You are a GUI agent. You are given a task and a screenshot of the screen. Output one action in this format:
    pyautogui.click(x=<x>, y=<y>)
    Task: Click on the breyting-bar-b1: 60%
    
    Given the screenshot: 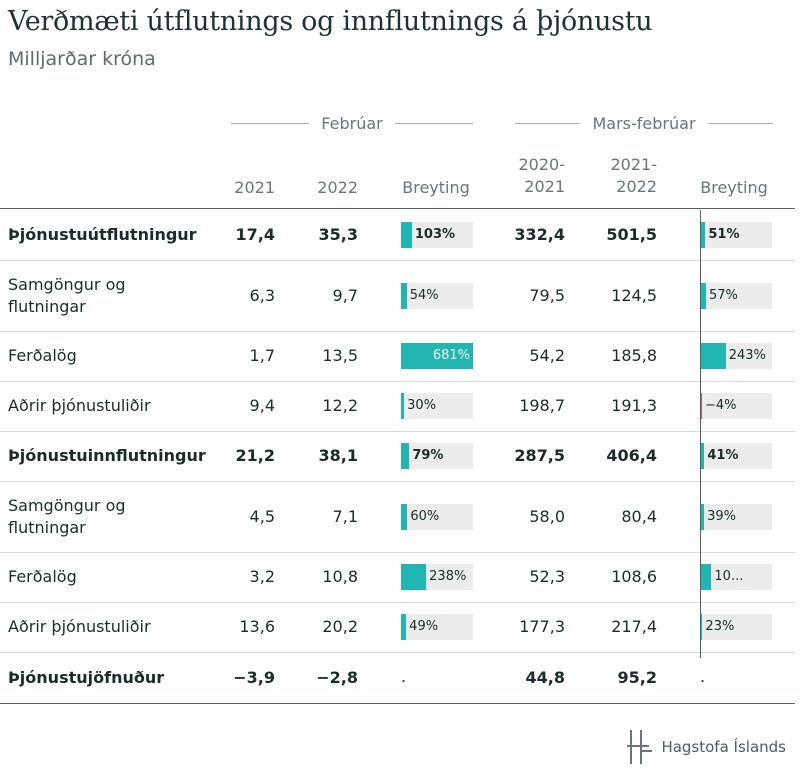 What is the action you would take?
    pyautogui.click(x=437, y=517)
    